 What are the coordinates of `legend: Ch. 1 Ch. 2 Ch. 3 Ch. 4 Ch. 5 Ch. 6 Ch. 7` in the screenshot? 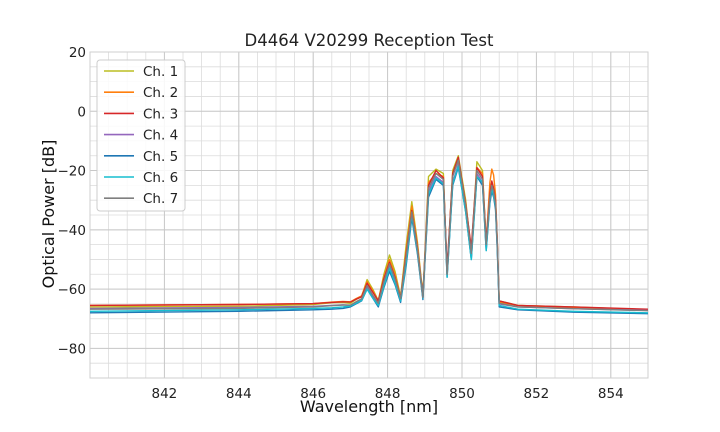 It's located at (141, 135).